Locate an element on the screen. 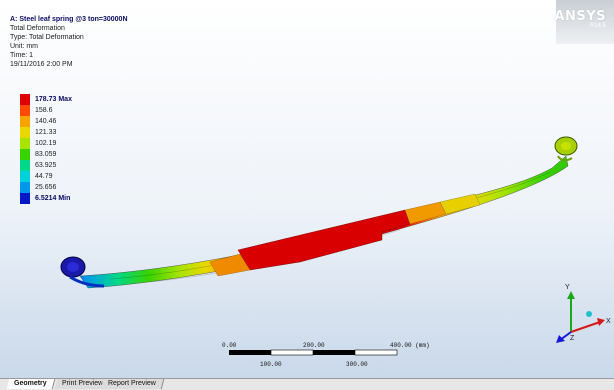 This screenshot has height=390, width=614. result-type: Type: Total Deformation is located at coordinates (47, 37).